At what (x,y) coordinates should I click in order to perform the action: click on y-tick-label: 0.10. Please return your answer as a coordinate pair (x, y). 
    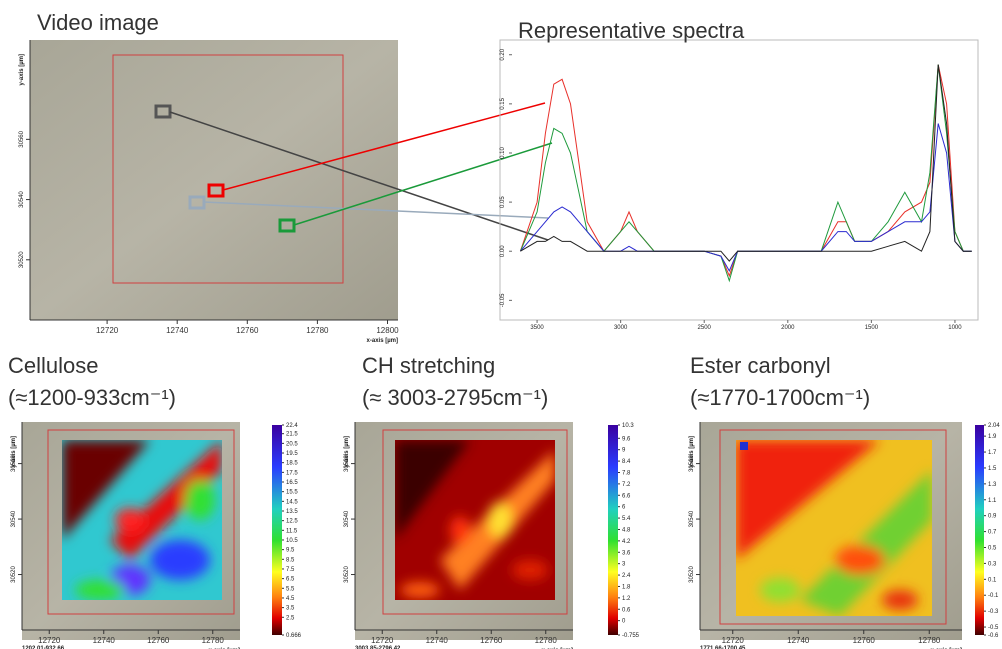
    Looking at the image, I should click on (503, 152).